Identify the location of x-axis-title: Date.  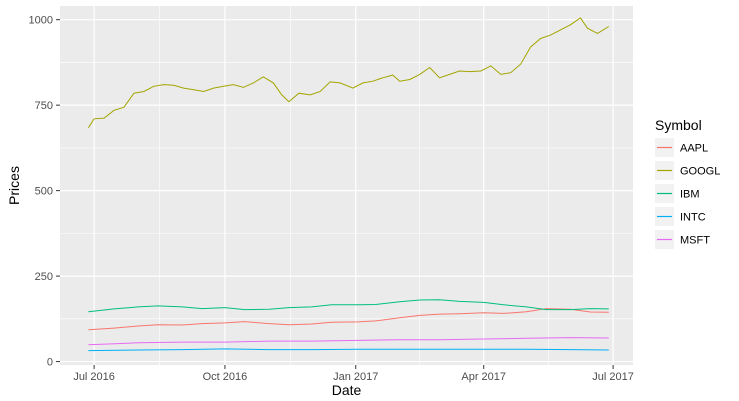
(347, 390).